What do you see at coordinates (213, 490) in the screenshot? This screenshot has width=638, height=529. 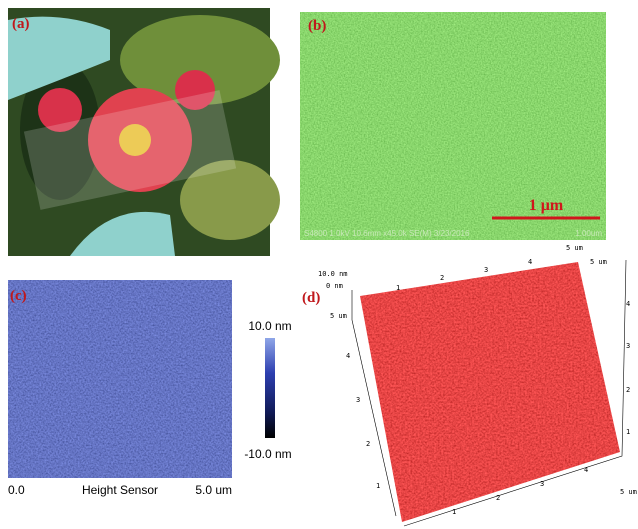 I see `x-end: 5.0 um` at bounding box center [213, 490].